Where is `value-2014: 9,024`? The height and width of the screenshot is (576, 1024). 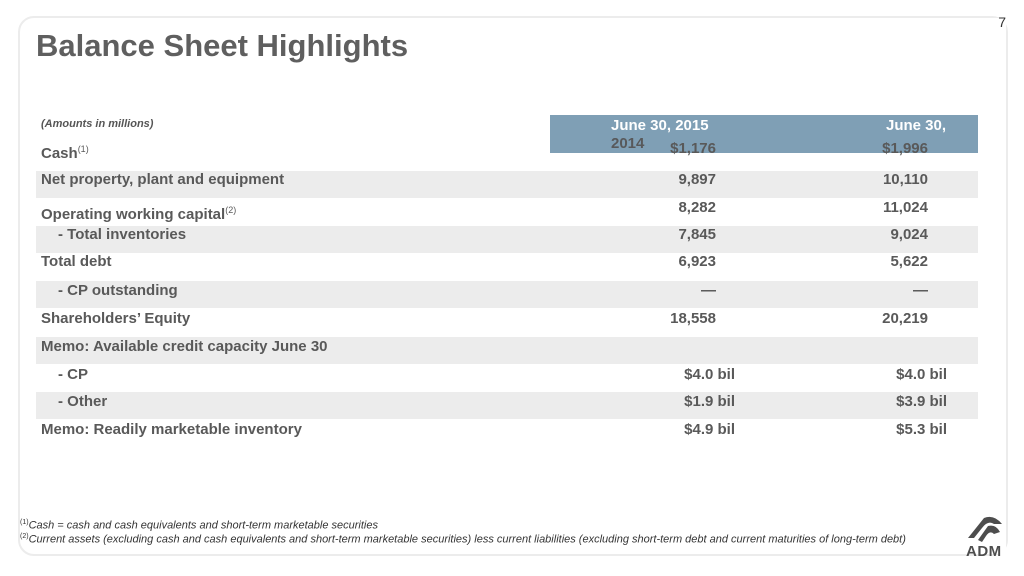 value-2014: 9,024 is located at coordinates (909, 234).